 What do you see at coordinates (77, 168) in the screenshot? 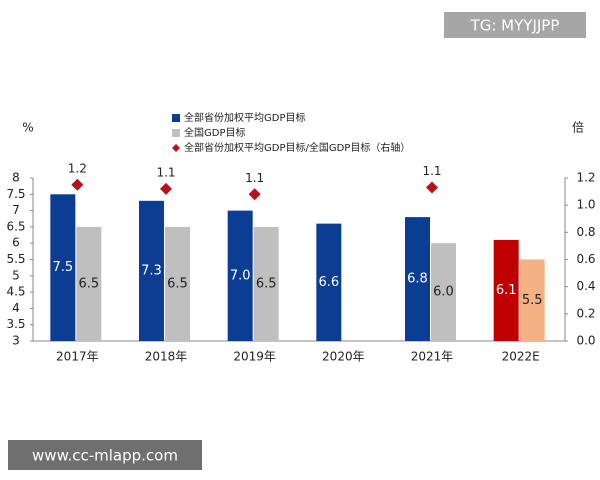
I see `value-label: 1.2` at bounding box center [77, 168].